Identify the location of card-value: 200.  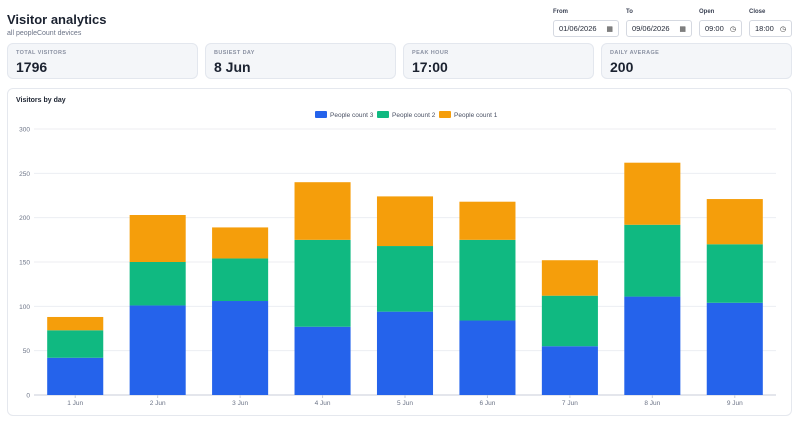
(622, 67).